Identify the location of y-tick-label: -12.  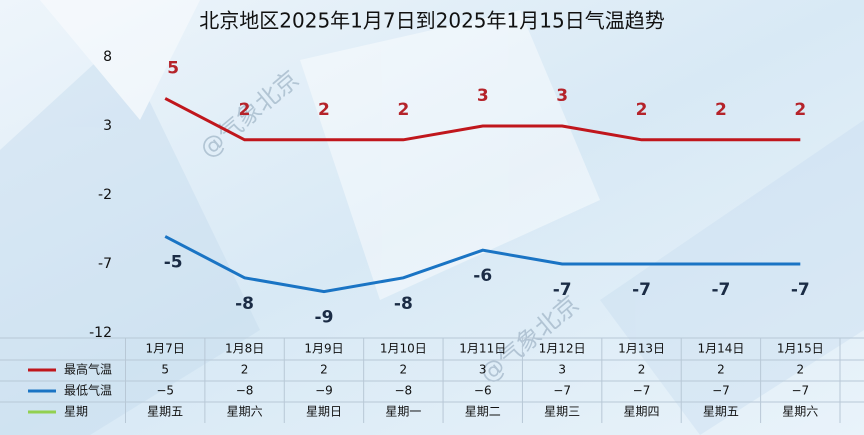
(100, 333).